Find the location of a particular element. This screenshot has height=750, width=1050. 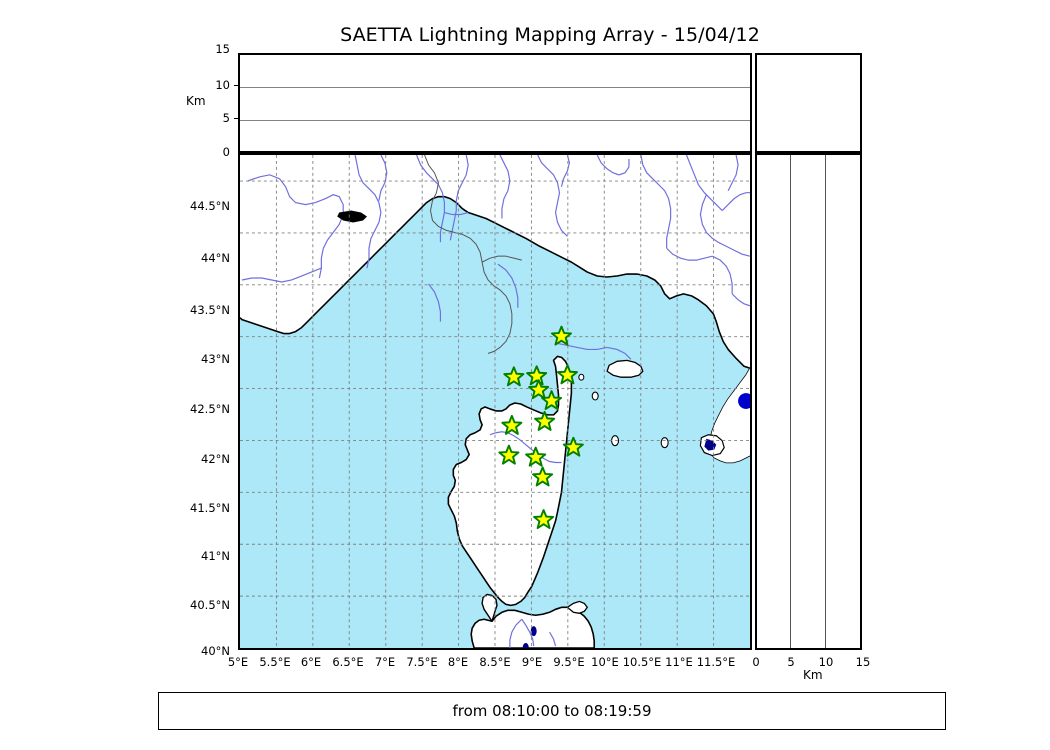

map-xtick-6E: 6°E is located at coordinates (311, 662).